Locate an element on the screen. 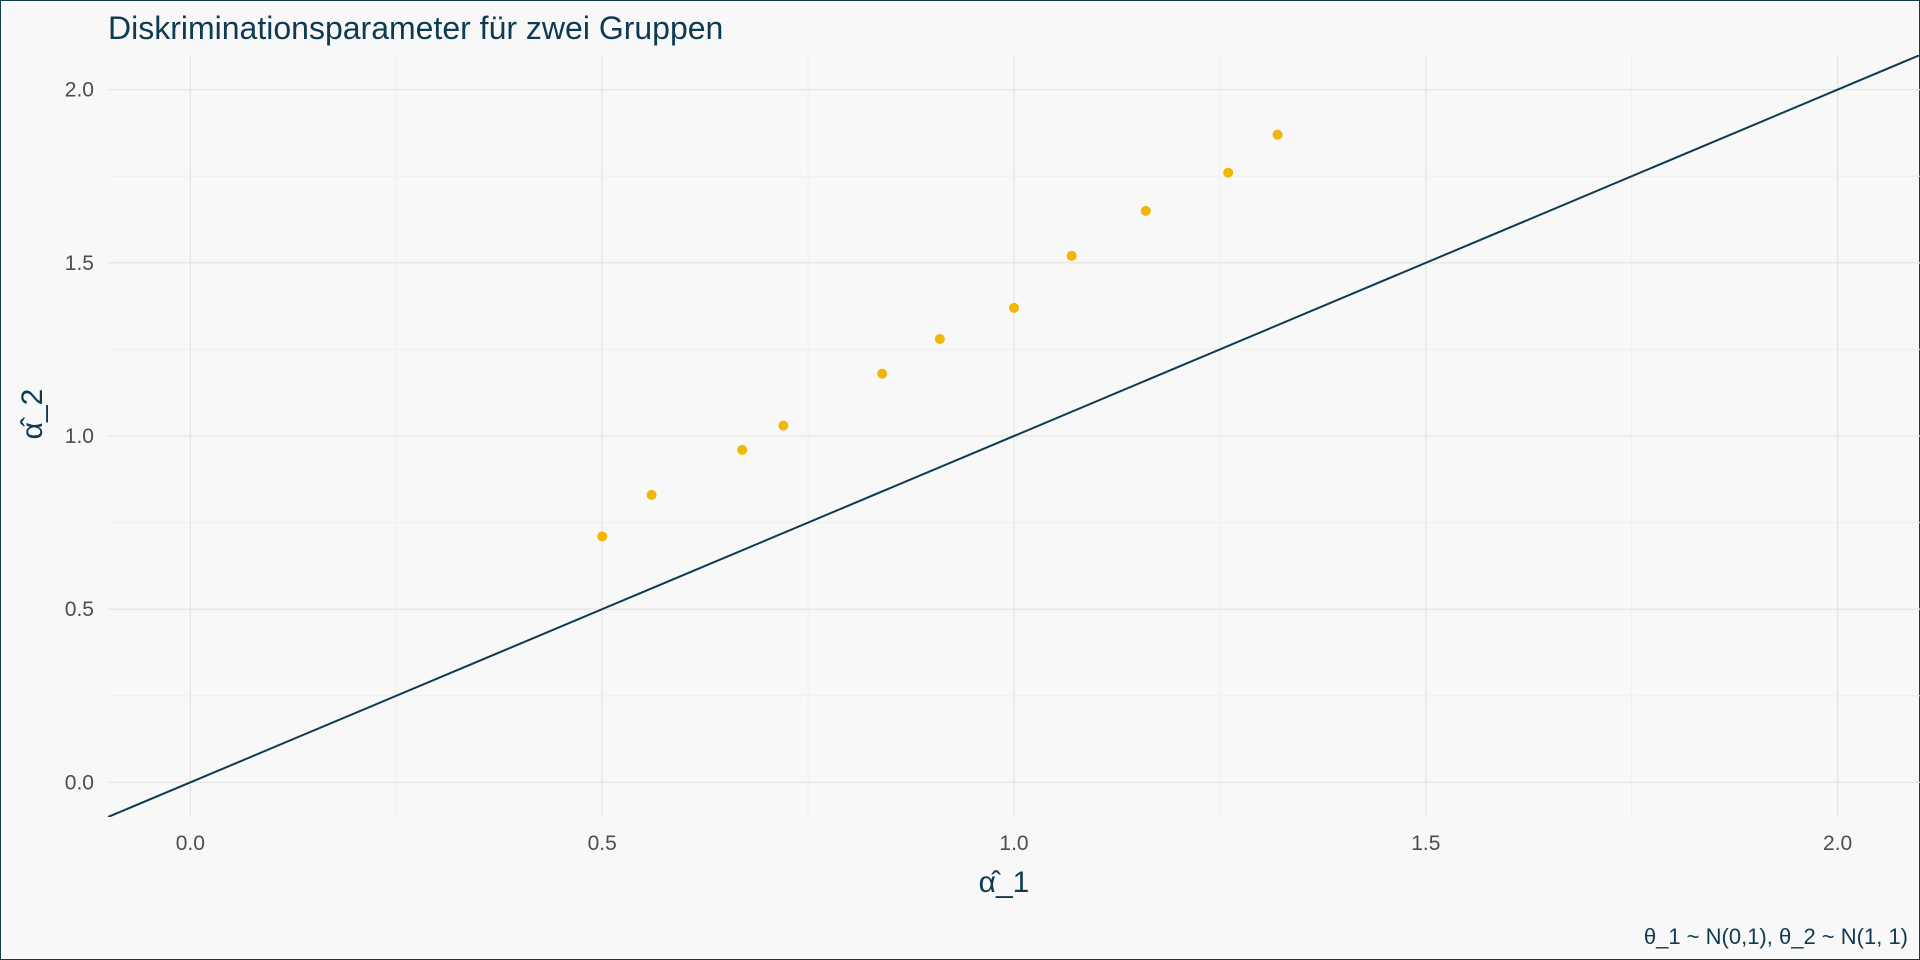  y-tick-label: 0.5 is located at coordinates (79, 609).